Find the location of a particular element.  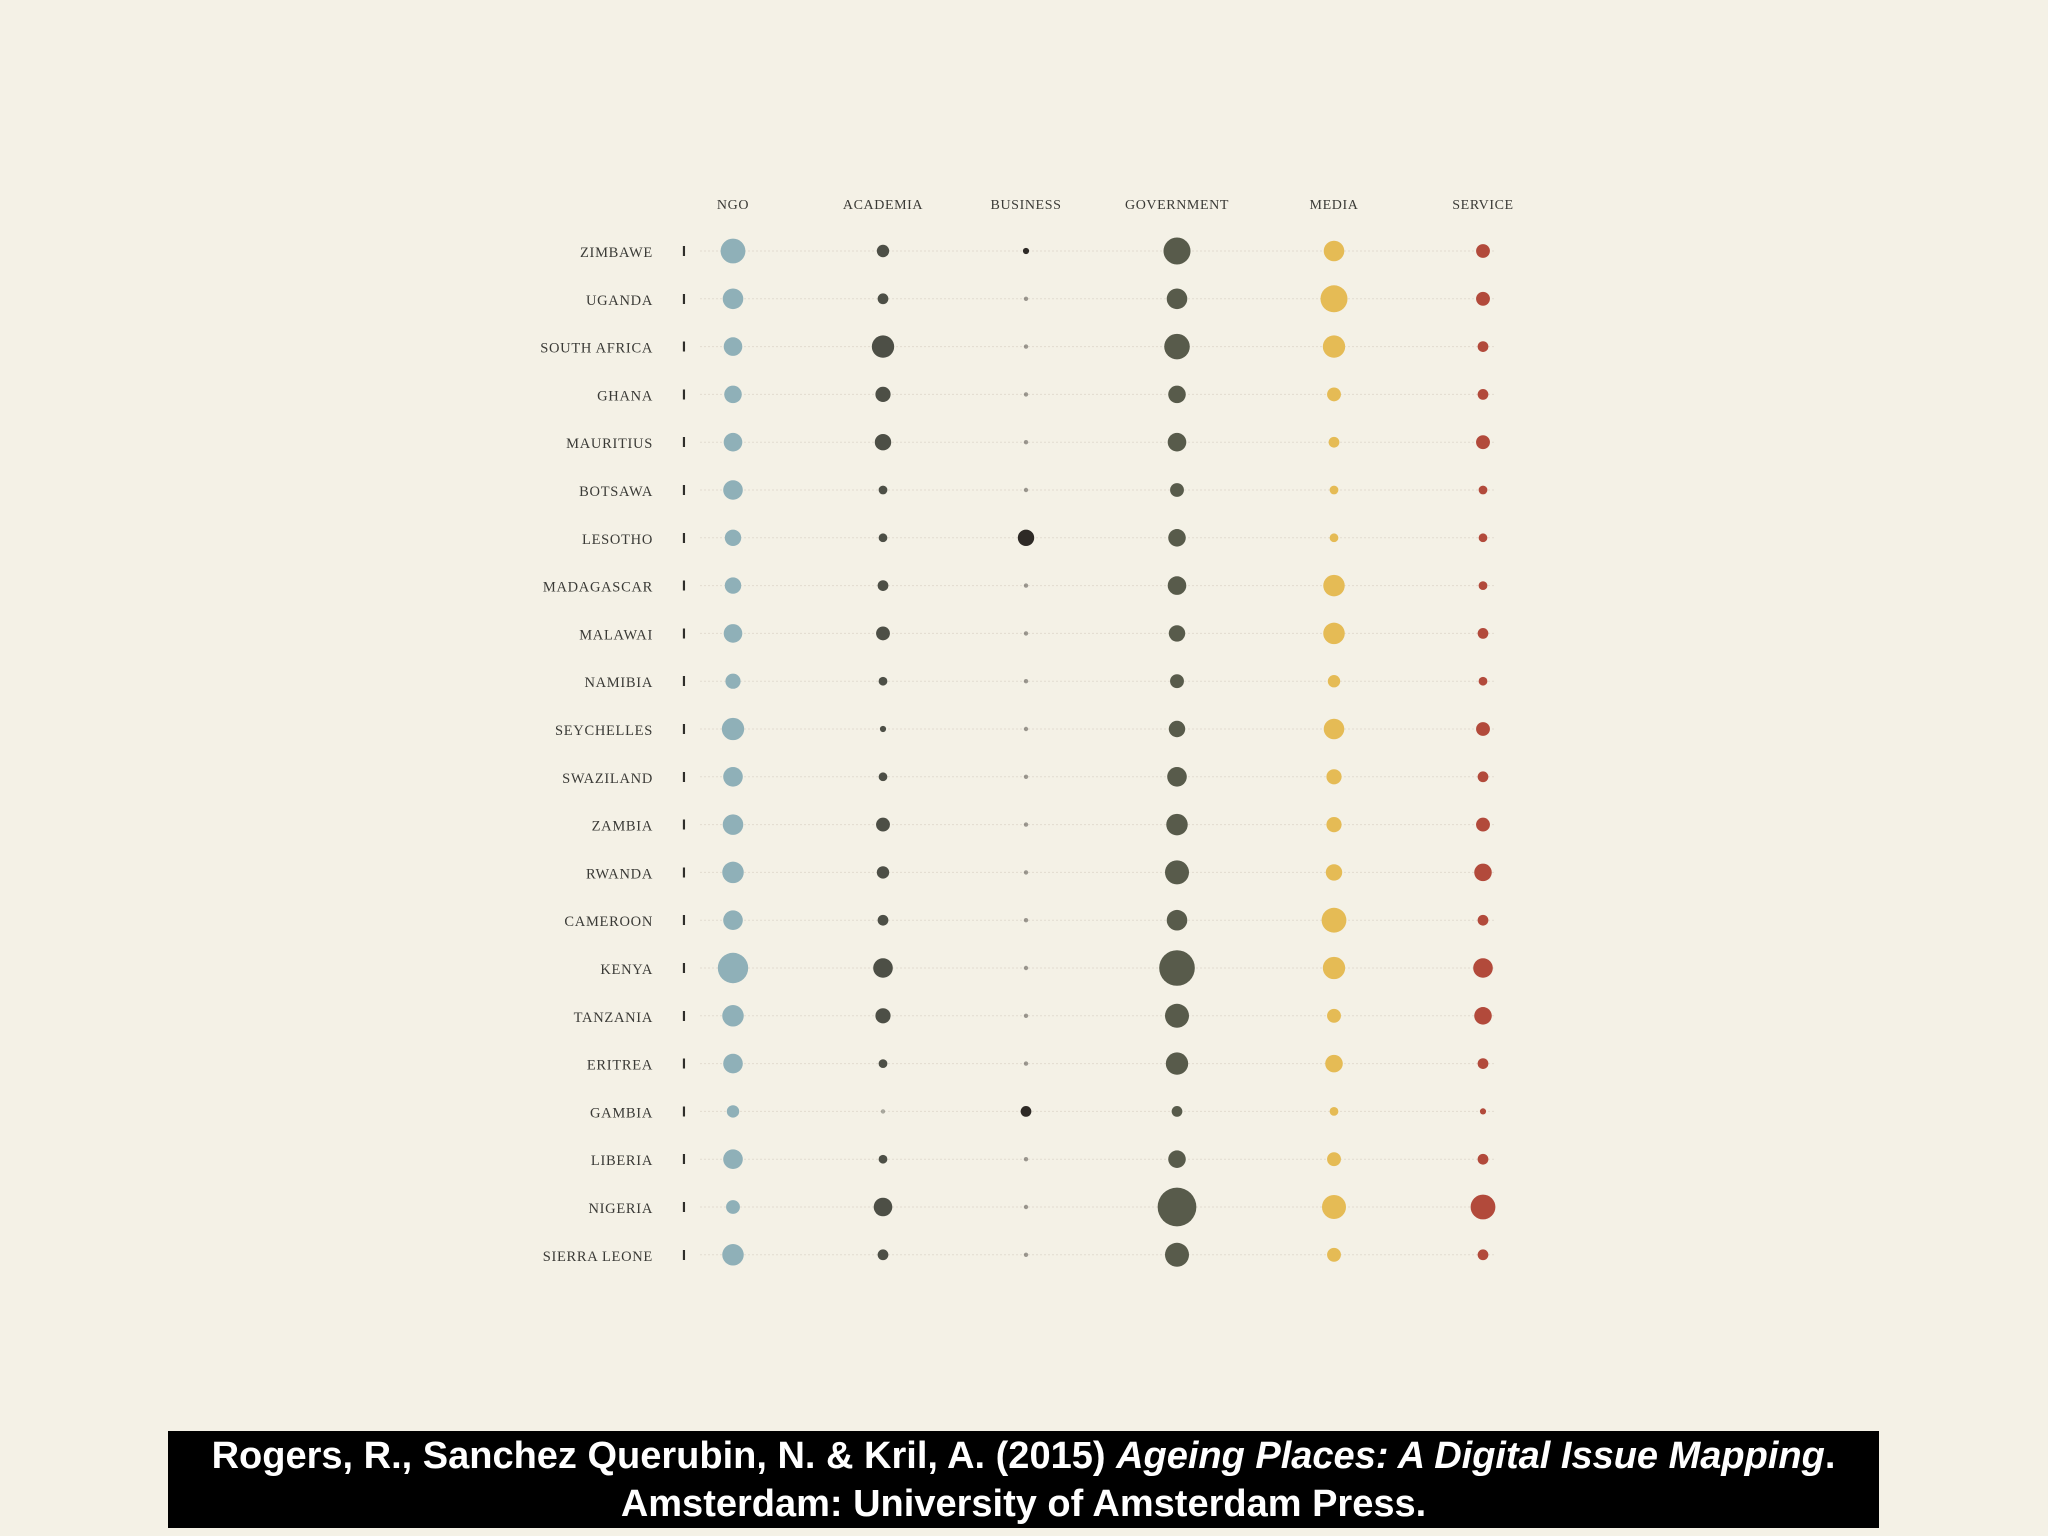

dot-eritrea-government is located at coordinates (1177, 1063).